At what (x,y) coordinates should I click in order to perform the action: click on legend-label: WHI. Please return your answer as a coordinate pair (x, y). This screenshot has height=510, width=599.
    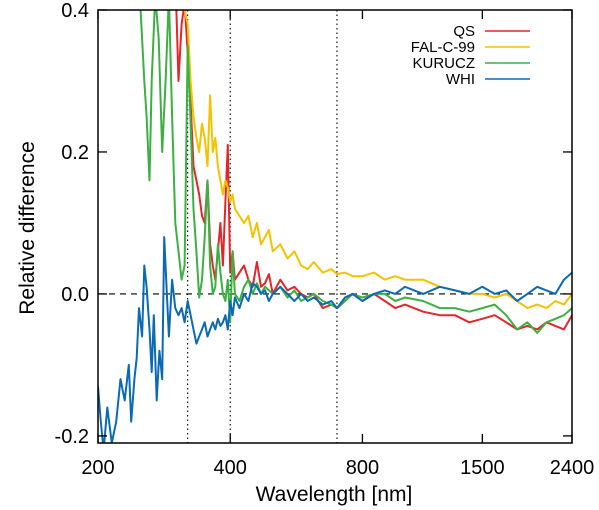
    Looking at the image, I should click on (460, 79).